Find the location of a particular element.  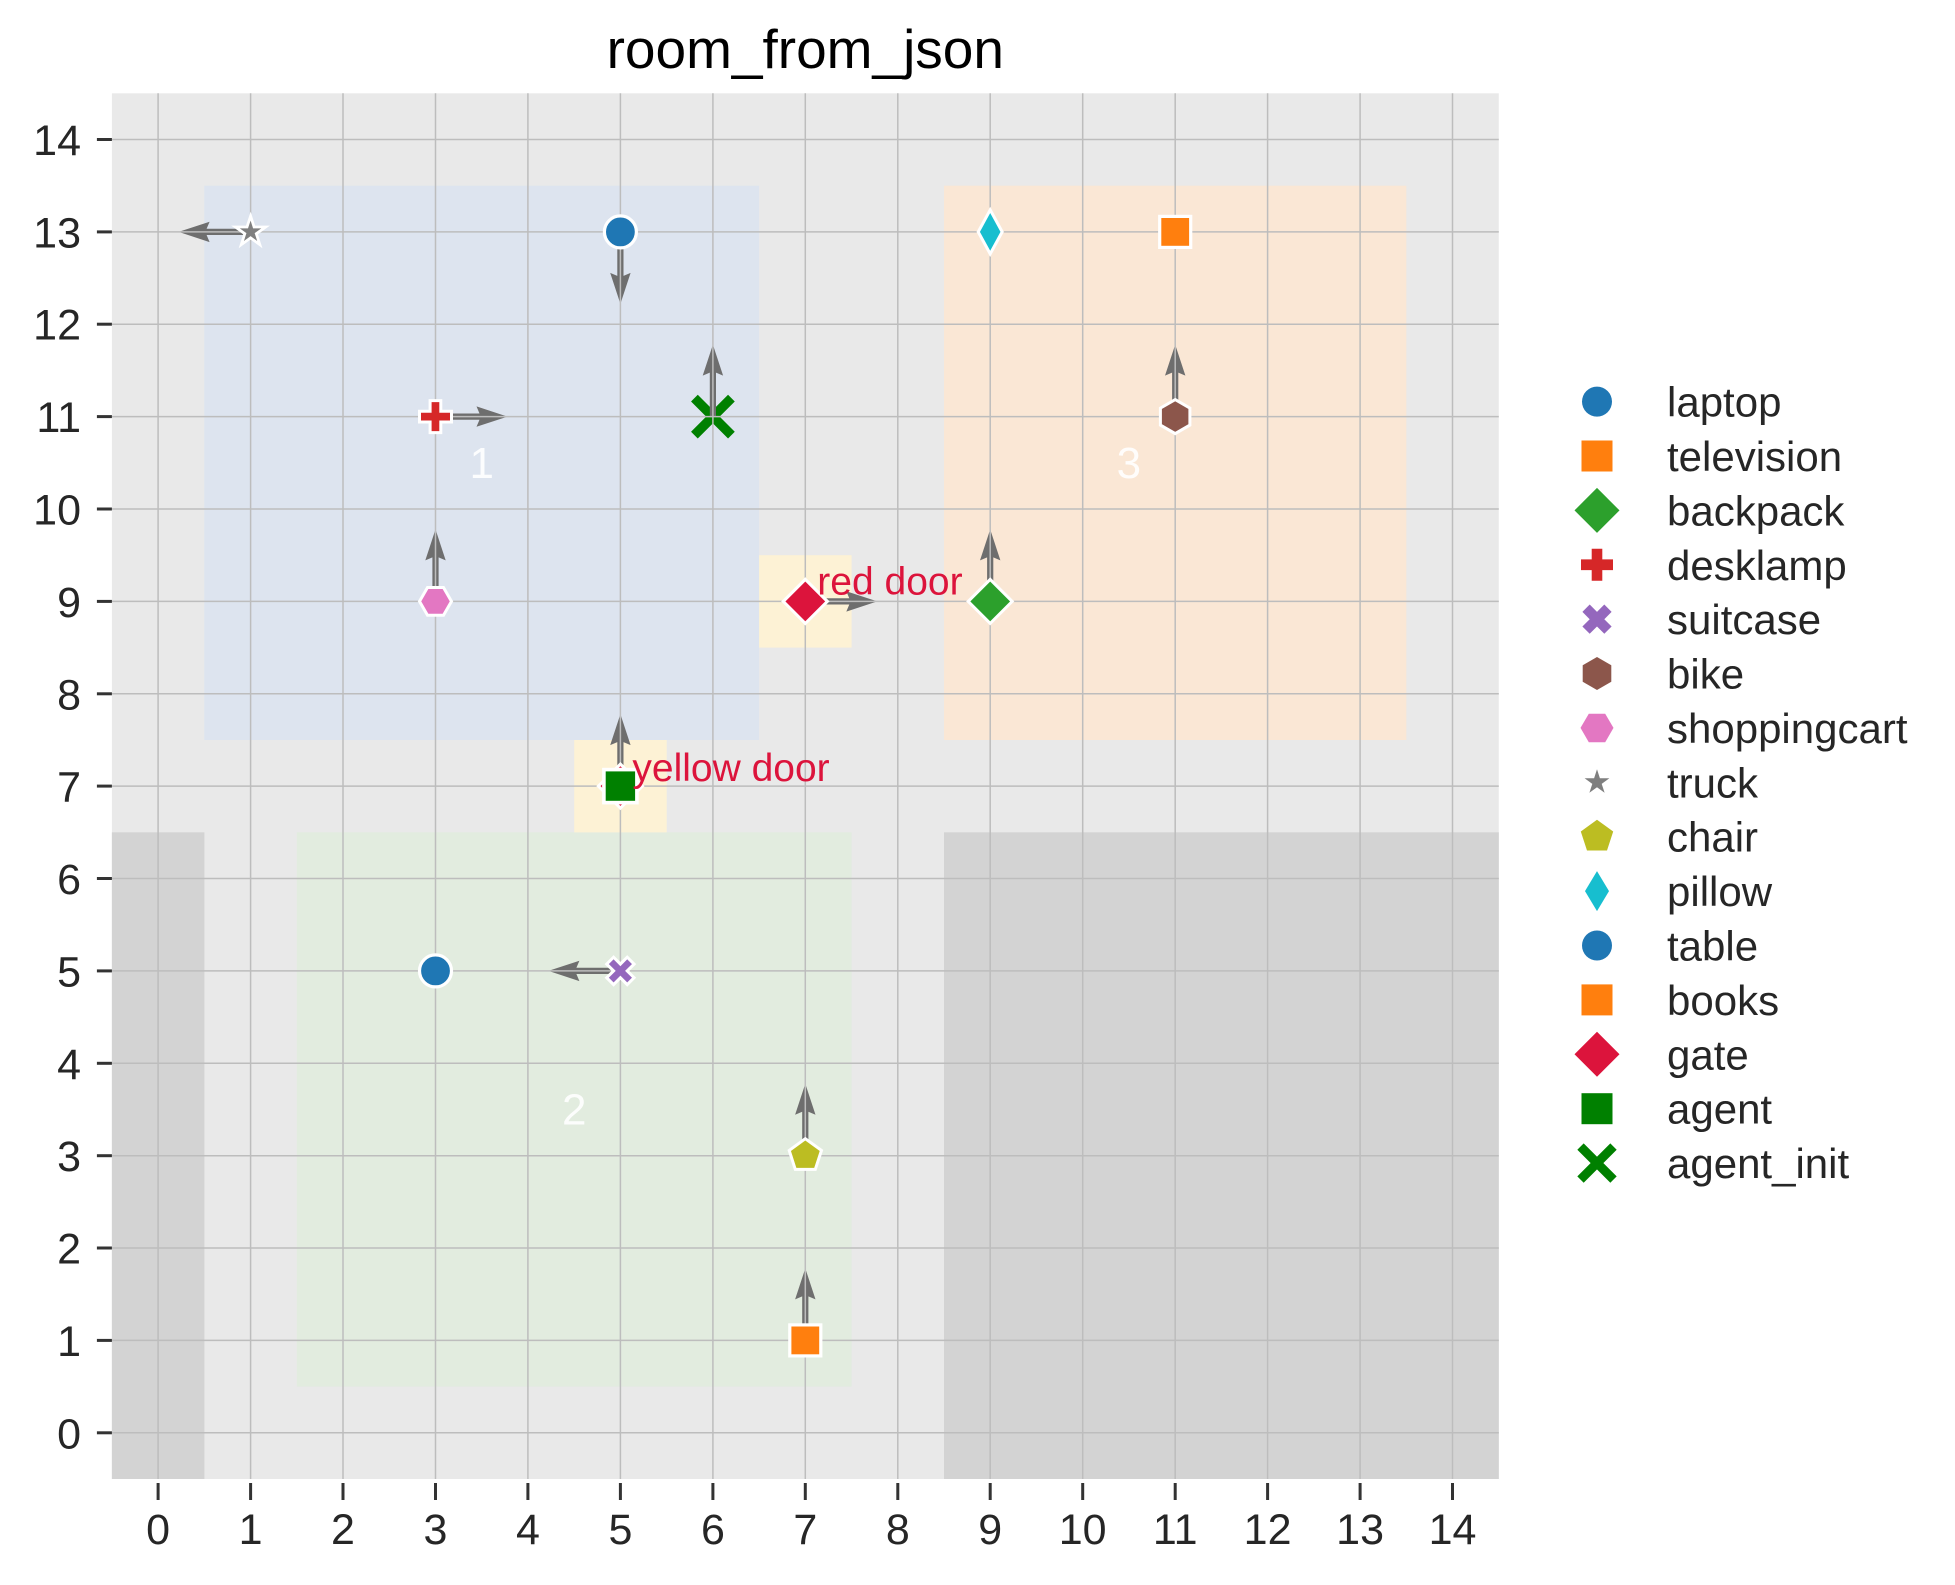

svg-text: agent is located at coordinates (1719, 1109).